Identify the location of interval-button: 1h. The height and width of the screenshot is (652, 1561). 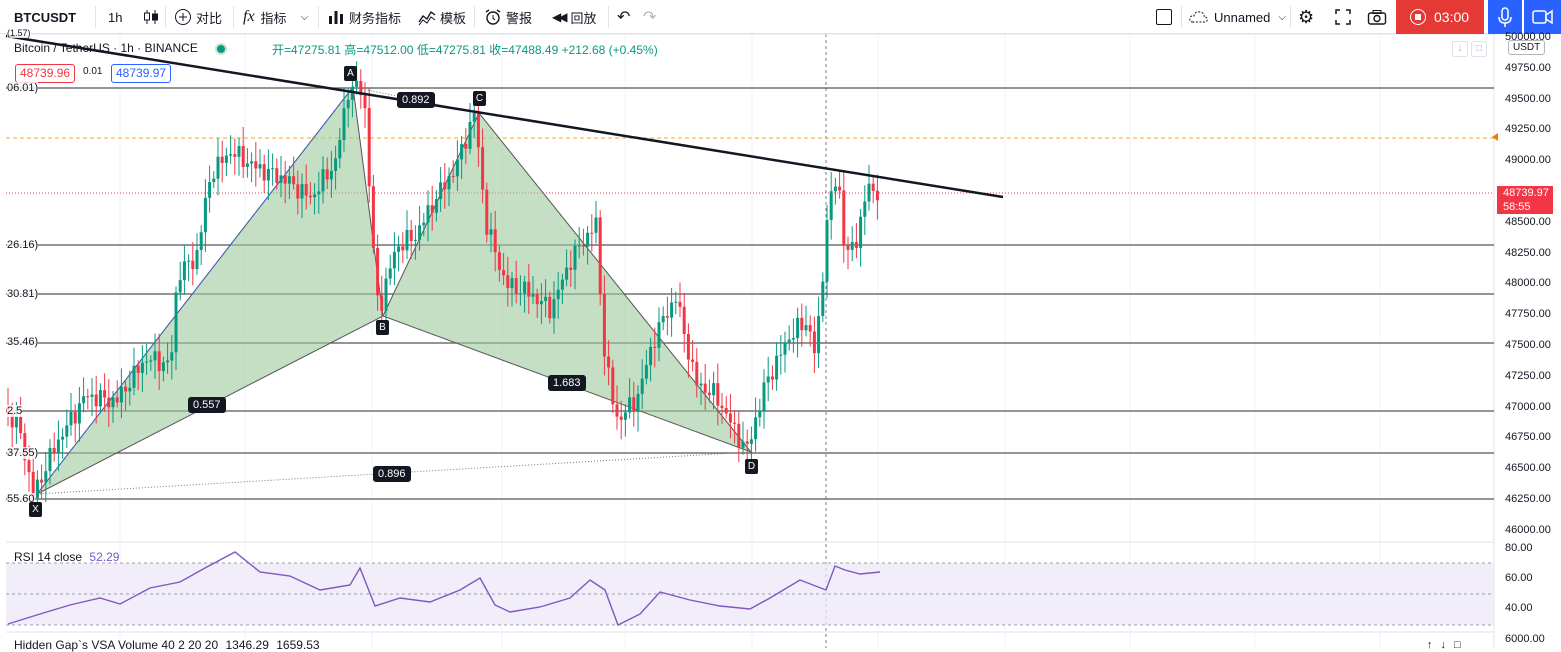
(115, 17).